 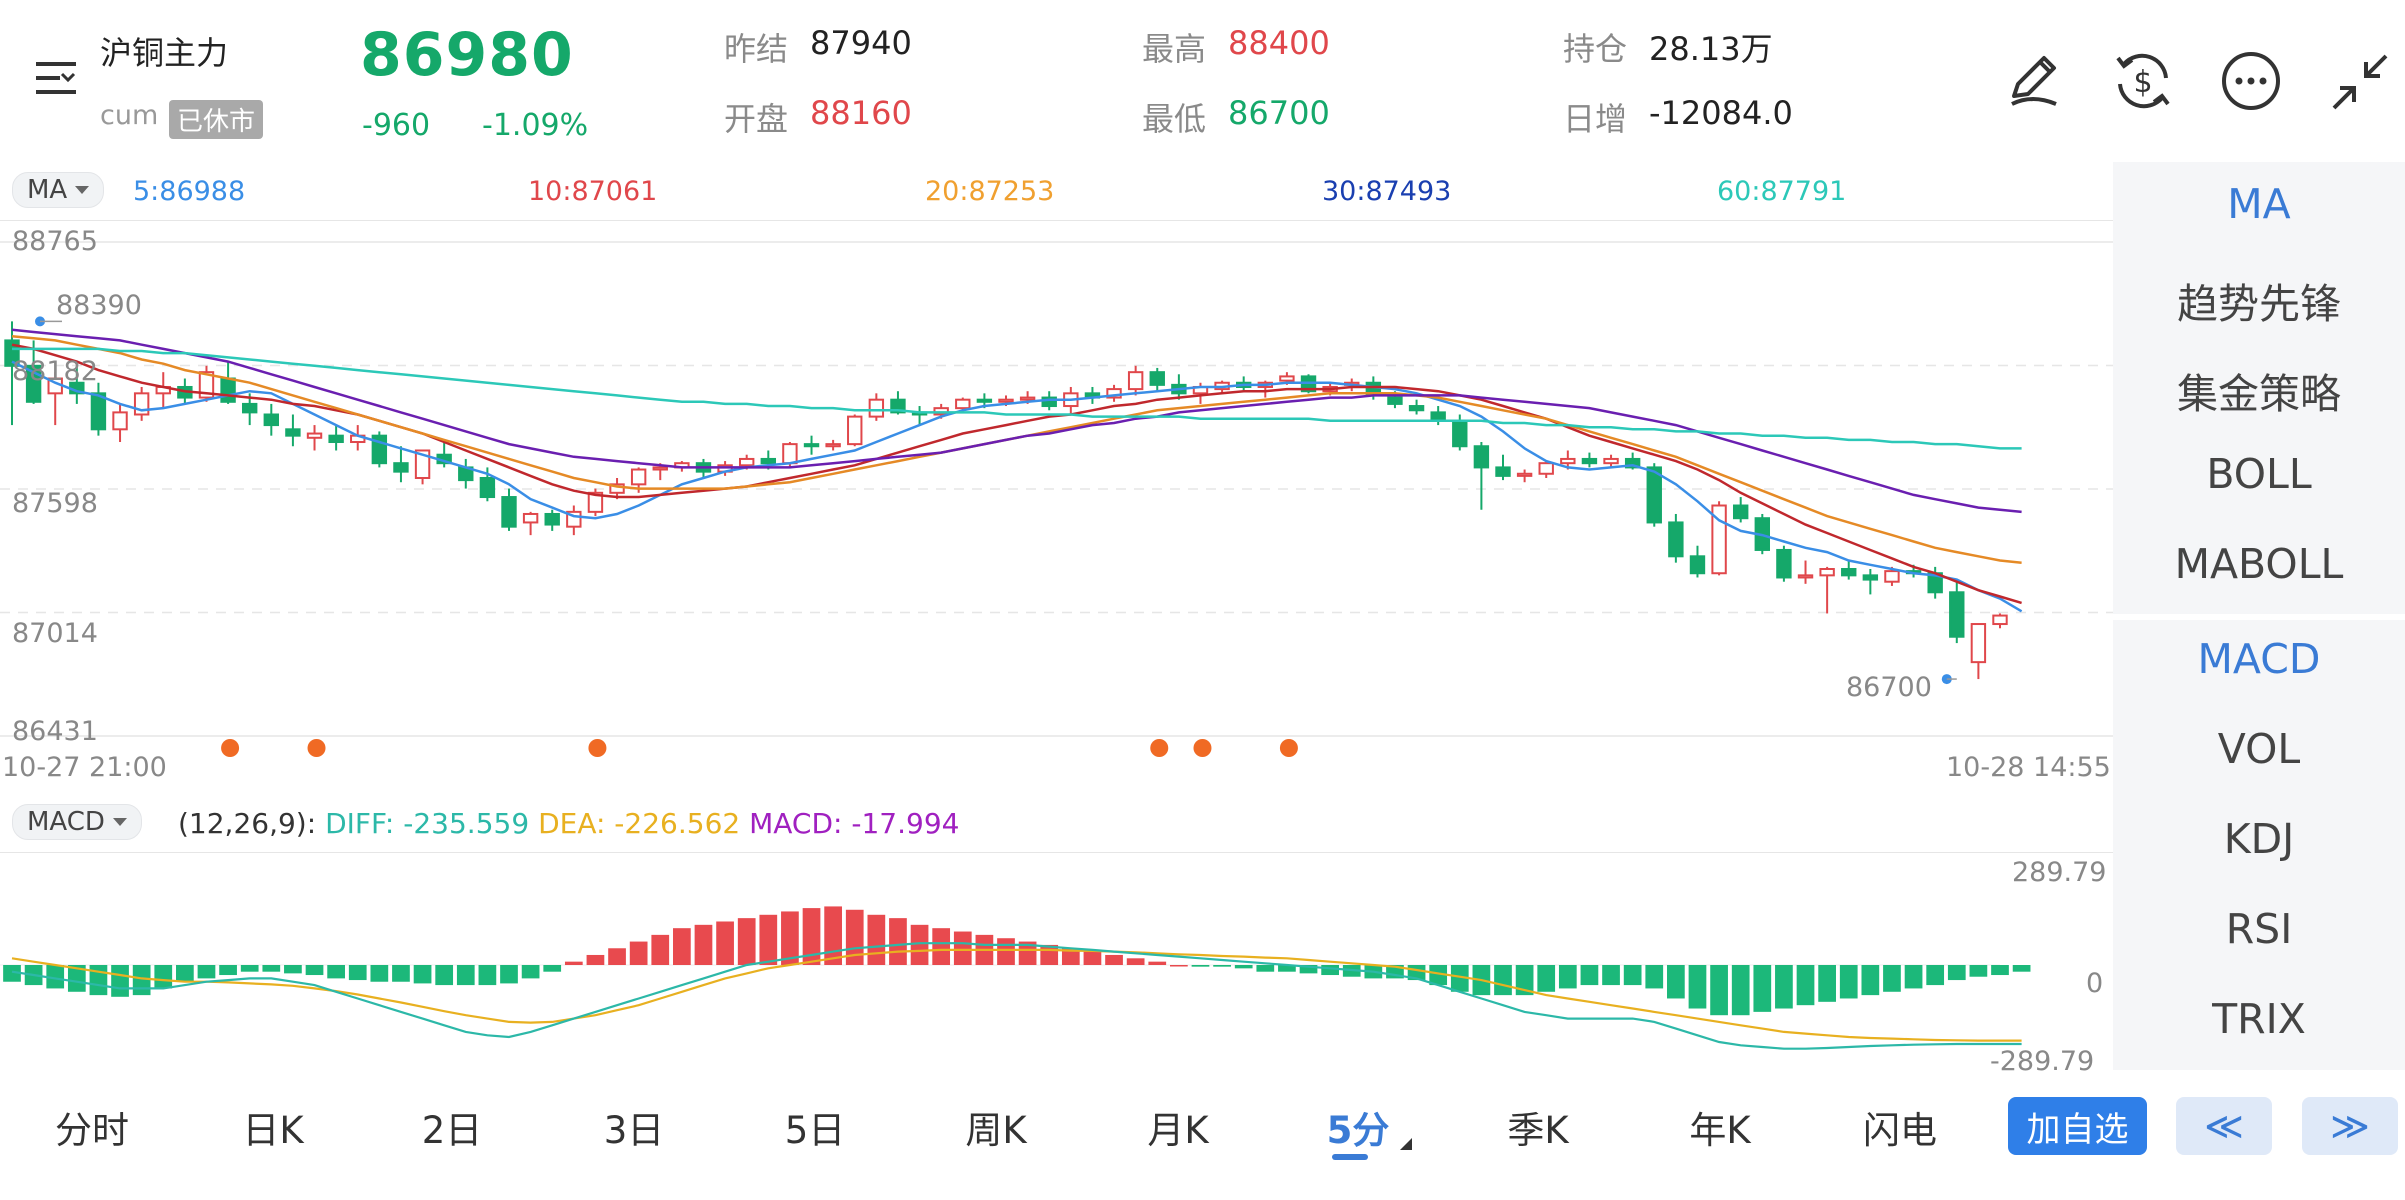 I want to click on macd-y-mid: 0, so click(x=2095, y=983).